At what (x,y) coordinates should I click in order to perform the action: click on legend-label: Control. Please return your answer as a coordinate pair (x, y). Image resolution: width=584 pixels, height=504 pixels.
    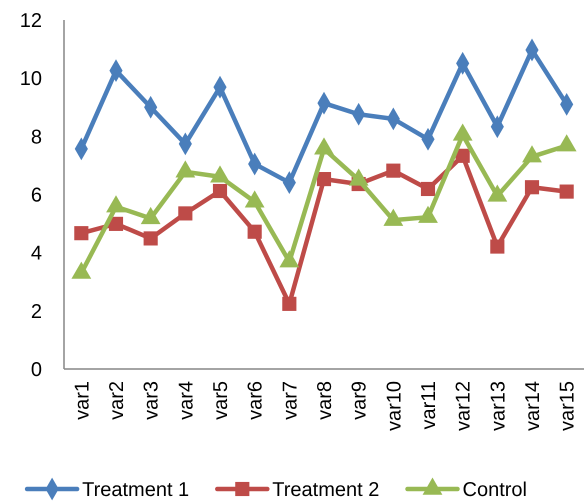
    Looking at the image, I should click on (494, 490).